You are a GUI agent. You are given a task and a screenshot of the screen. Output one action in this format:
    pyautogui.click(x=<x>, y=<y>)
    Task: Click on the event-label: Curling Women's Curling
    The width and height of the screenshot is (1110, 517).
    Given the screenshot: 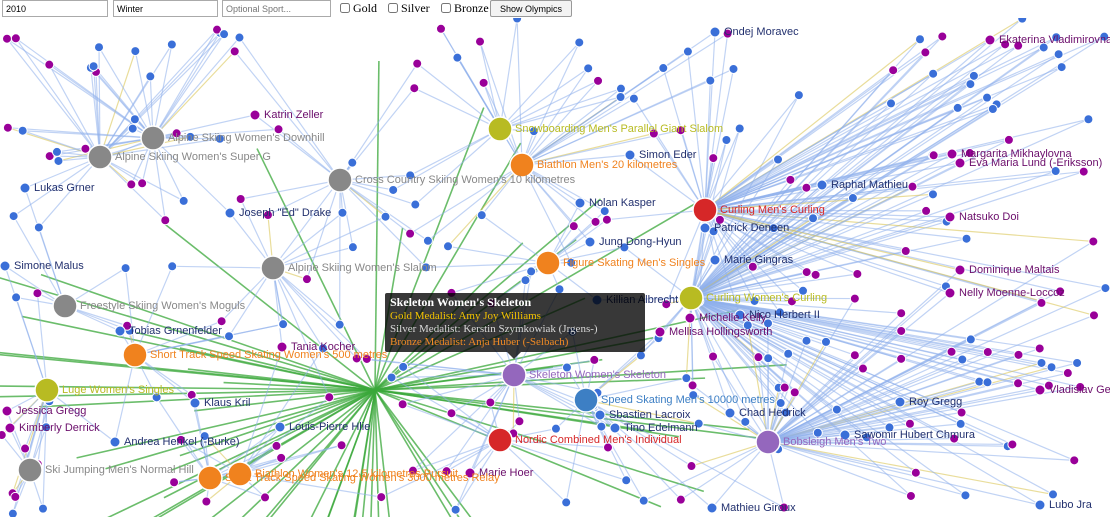 What is the action you would take?
    pyautogui.click(x=766, y=298)
    